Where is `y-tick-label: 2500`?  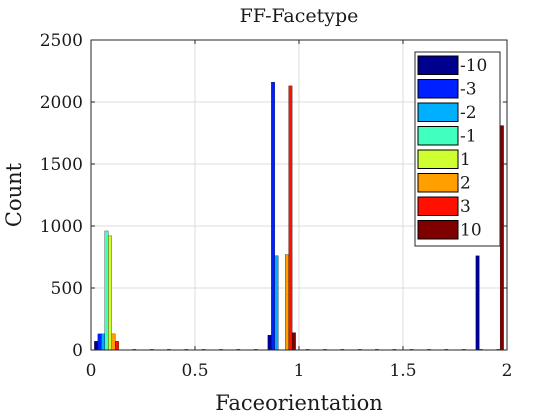
y-tick-label: 2500 is located at coordinates (61, 41).